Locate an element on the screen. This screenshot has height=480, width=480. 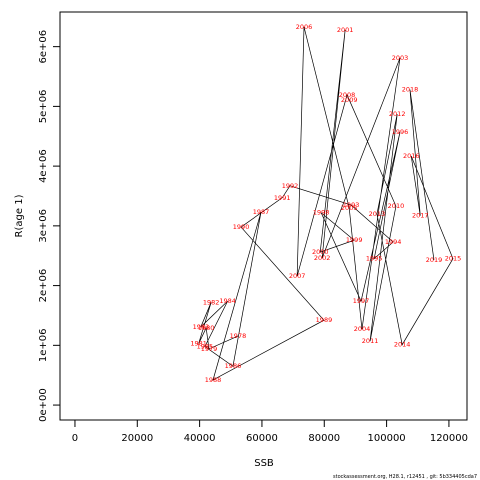
year-label: 1986 is located at coordinates (233, 366).